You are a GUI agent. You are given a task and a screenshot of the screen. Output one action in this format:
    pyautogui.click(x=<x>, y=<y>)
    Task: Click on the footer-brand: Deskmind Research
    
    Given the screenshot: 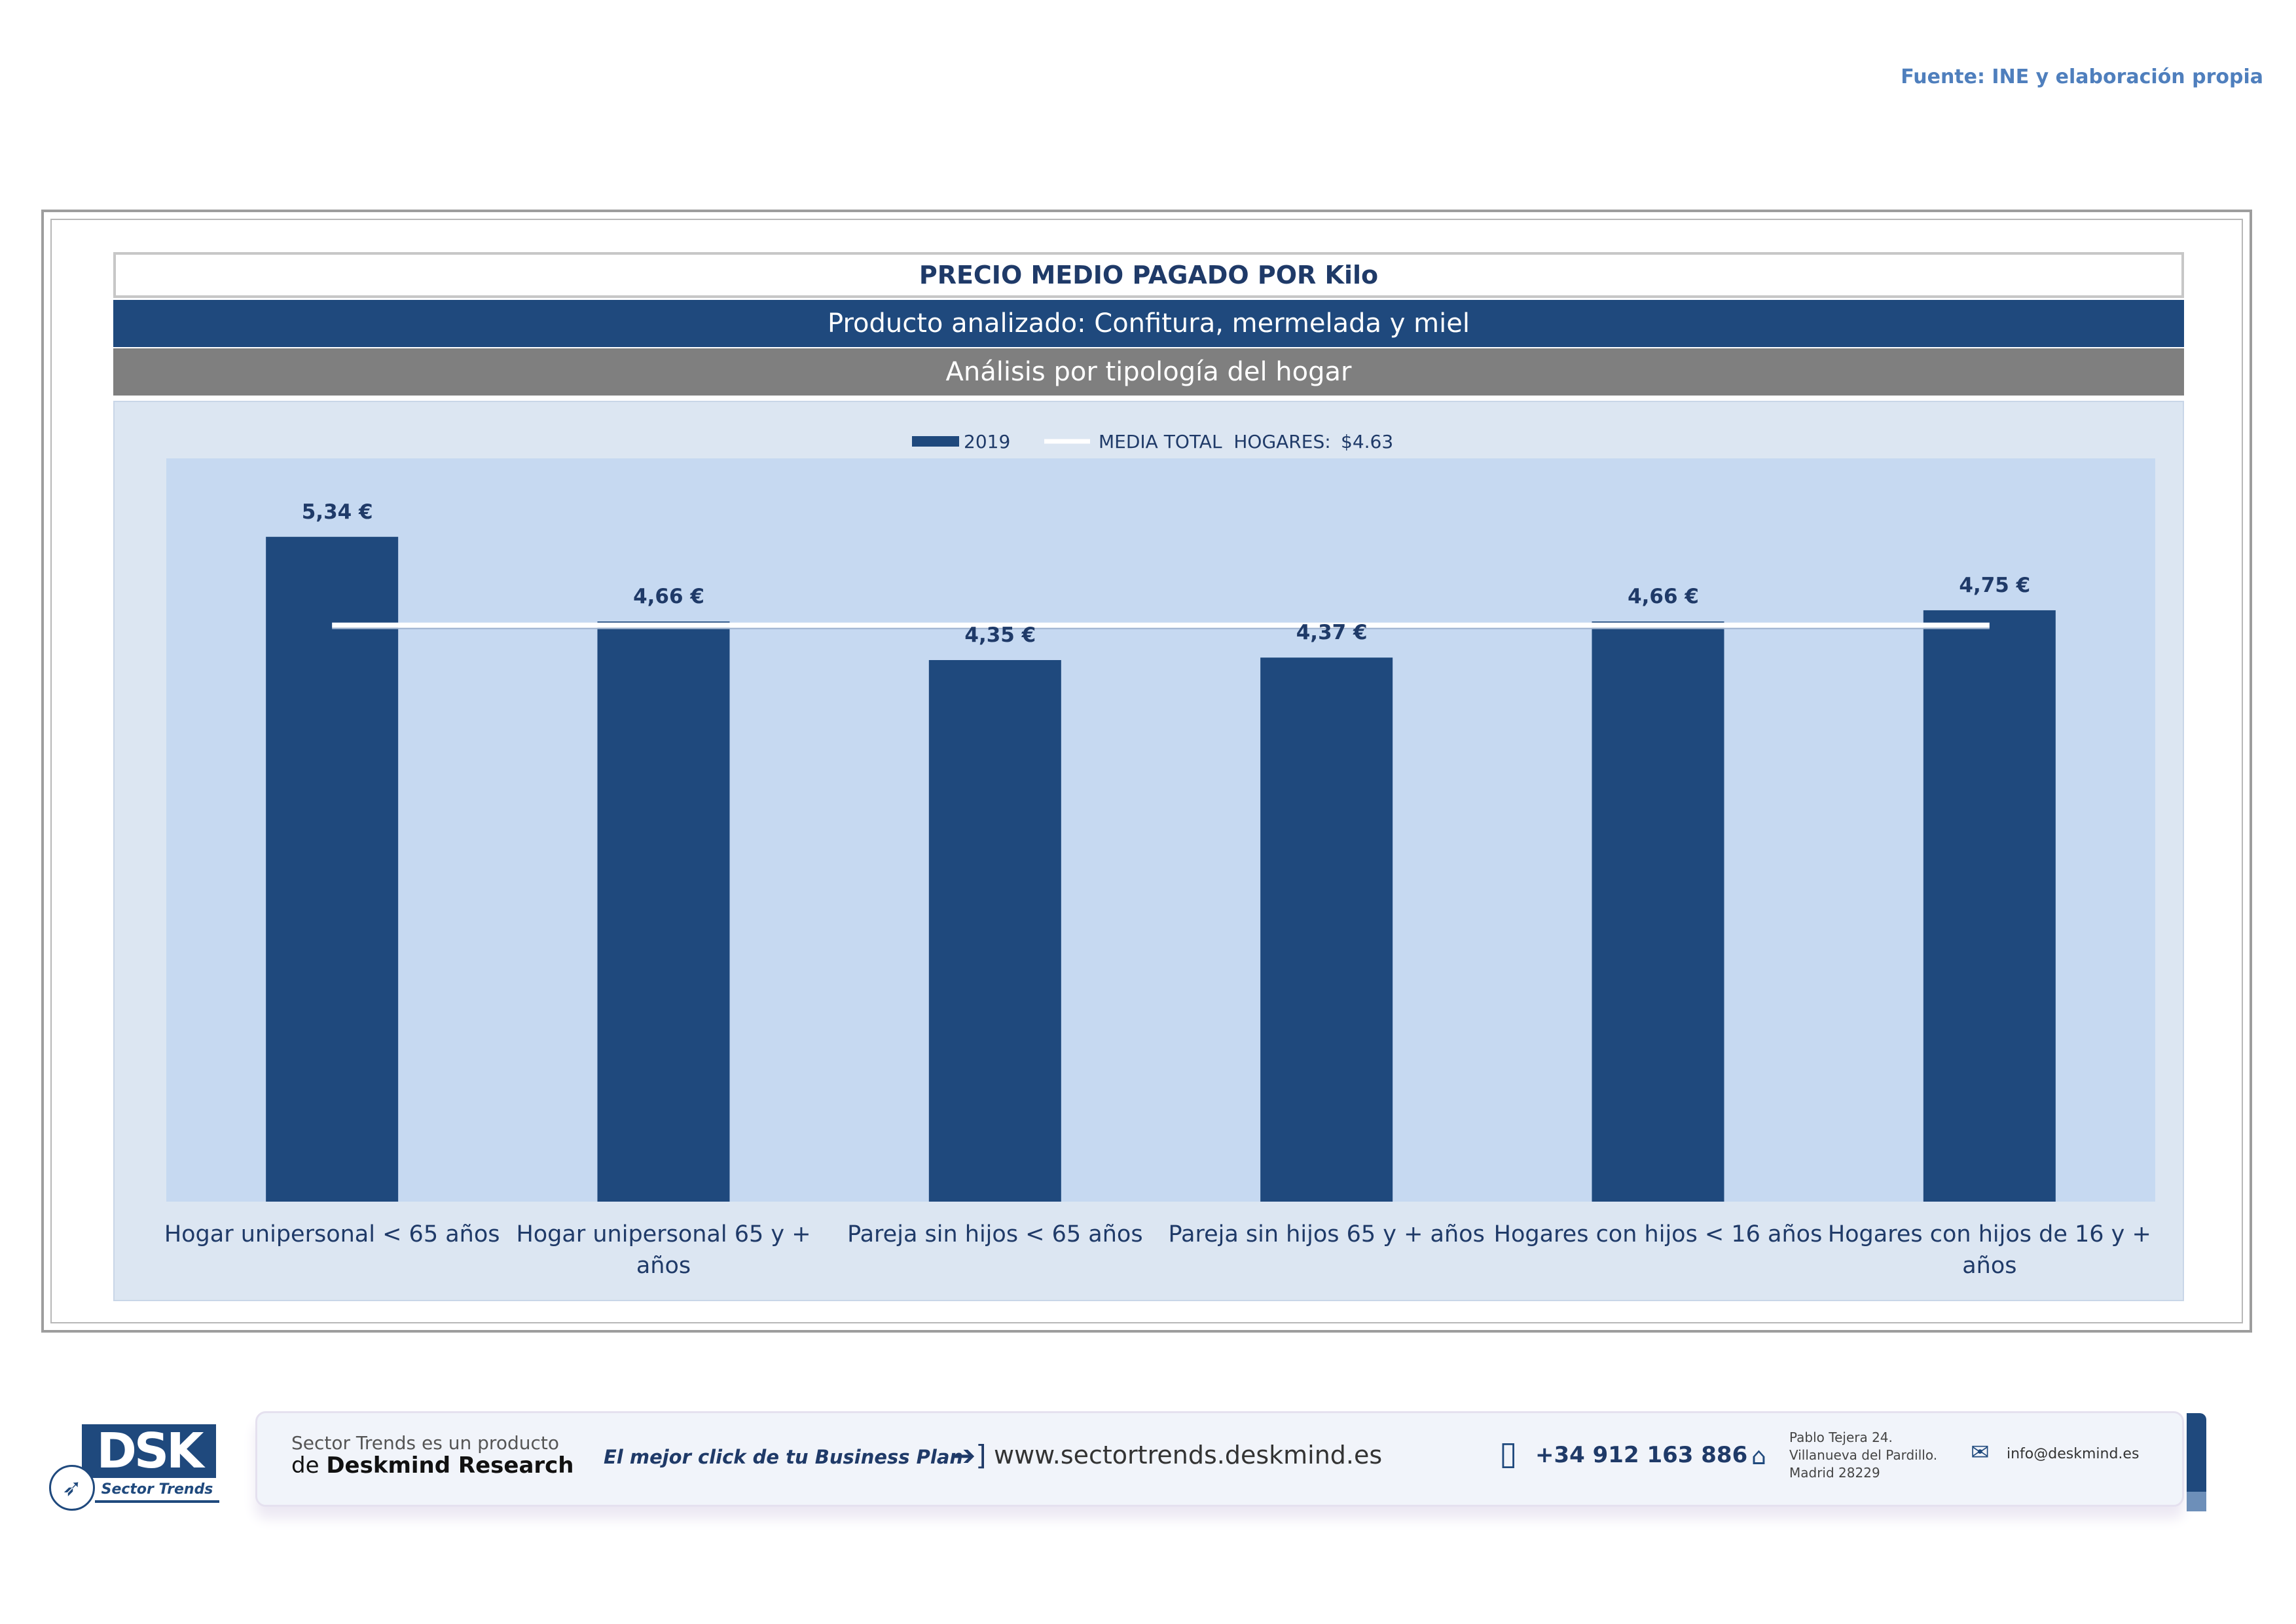 What is the action you would take?
    pyautogui.click(x=450, y=1465)
    